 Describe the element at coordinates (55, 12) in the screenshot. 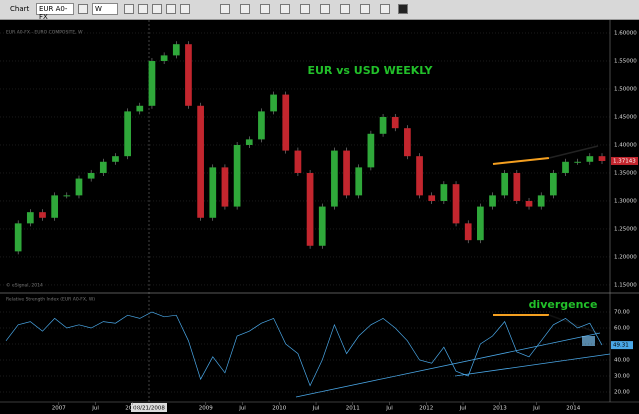

I see `symbol-box: EUR A0-FX` at that location.